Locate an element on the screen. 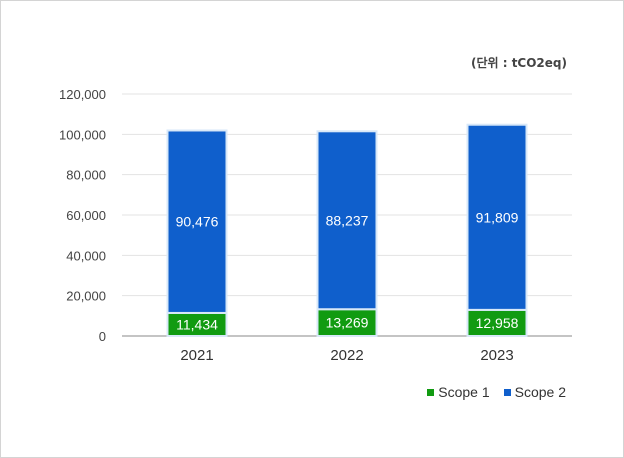  bar-value-label: 88,237 is located at coordinates (347, 220).